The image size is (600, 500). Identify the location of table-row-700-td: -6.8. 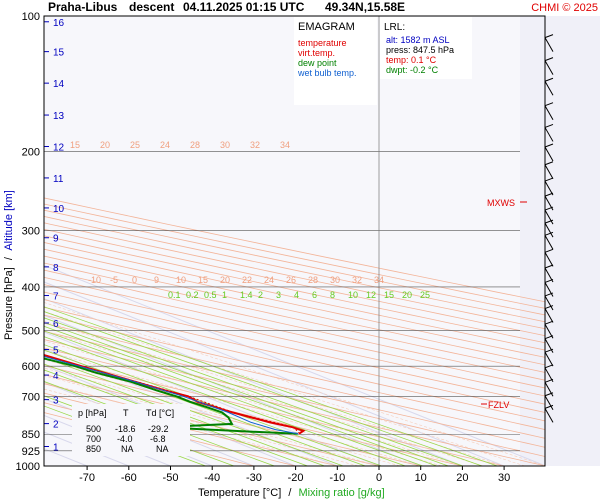
(158, 439).